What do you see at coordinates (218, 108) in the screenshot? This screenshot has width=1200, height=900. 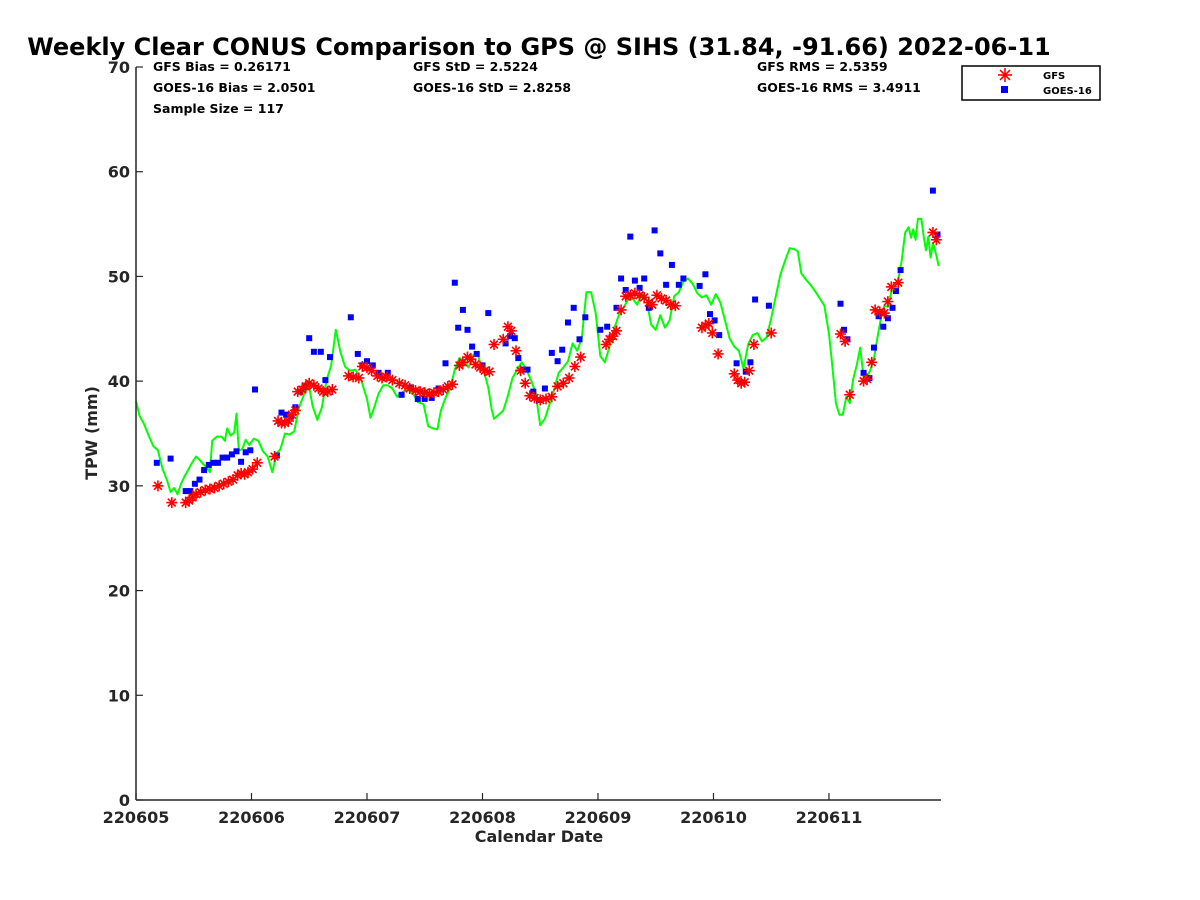 I see `sample-size-stat: Sample Size = 117` at bounding box center [218, 108].